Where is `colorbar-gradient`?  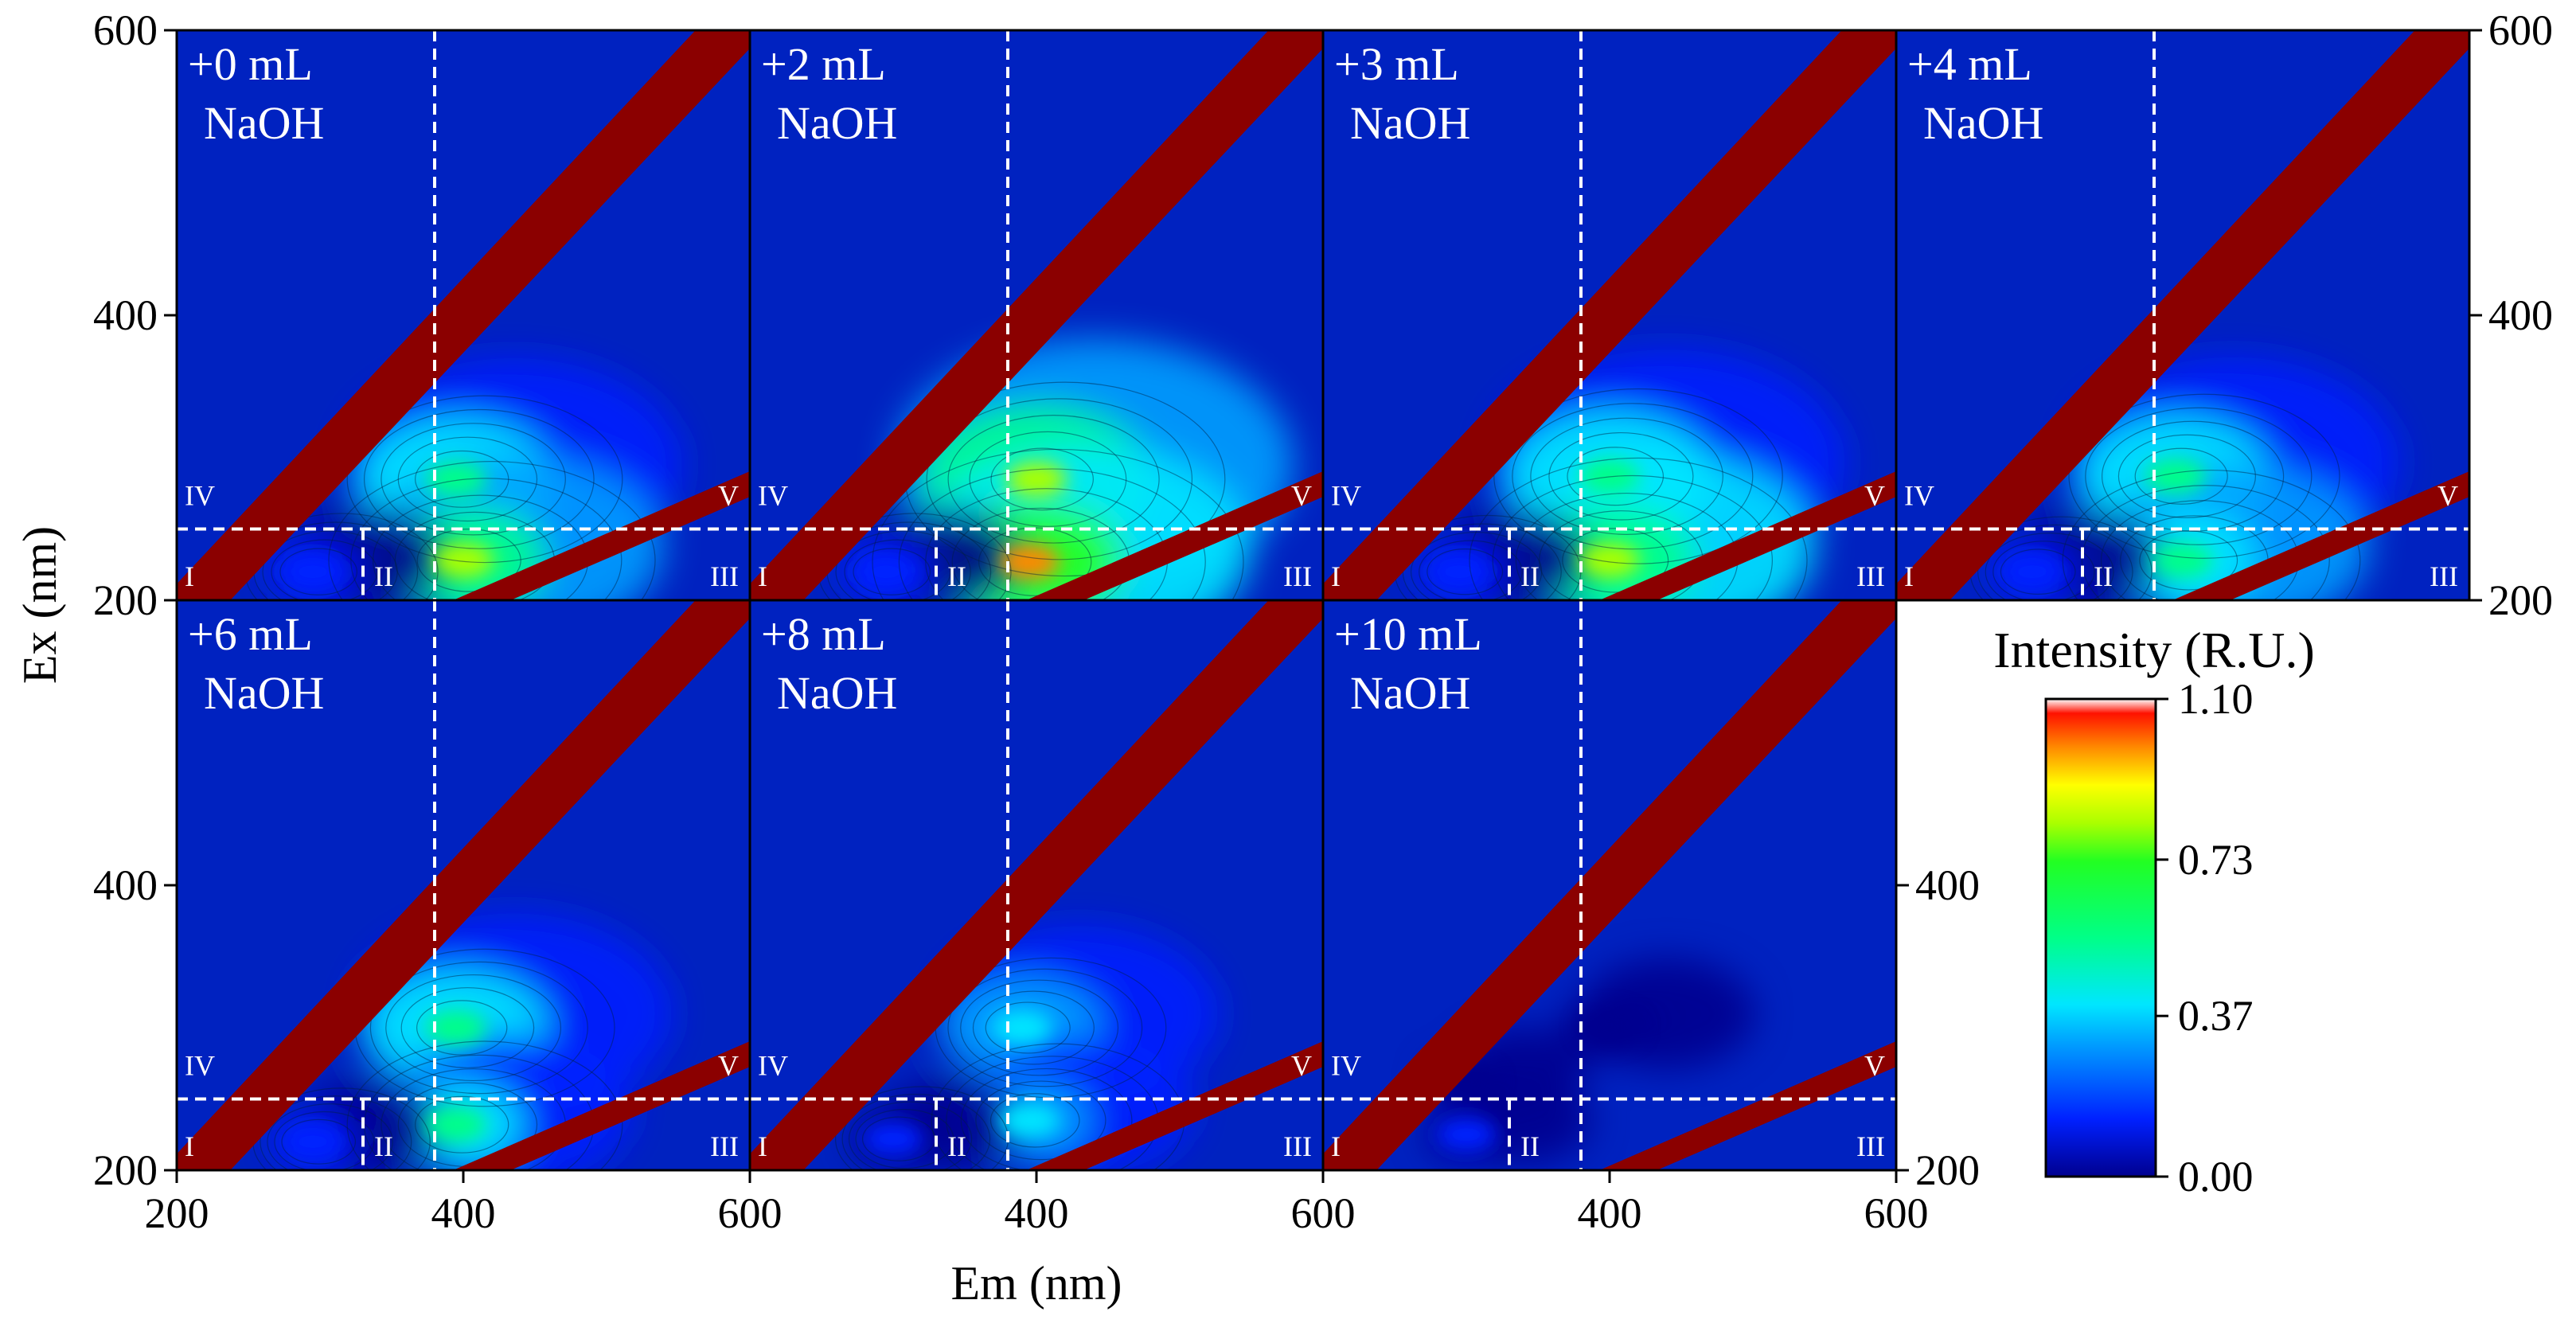 colorbar-gradient is located at coordinates (2100, 937).